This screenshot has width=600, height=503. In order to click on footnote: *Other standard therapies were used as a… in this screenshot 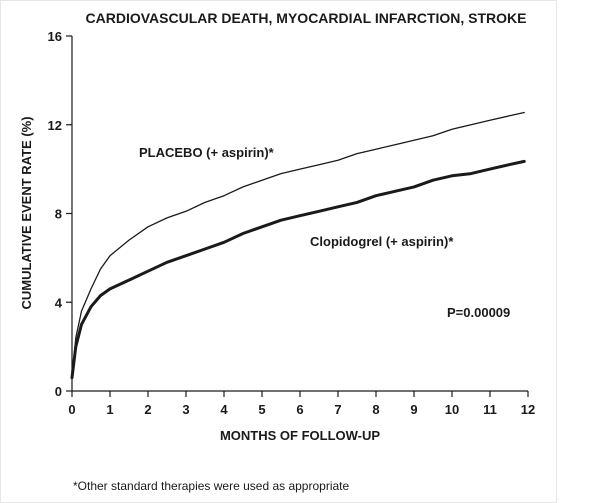, I will do `click(211, 486)`.